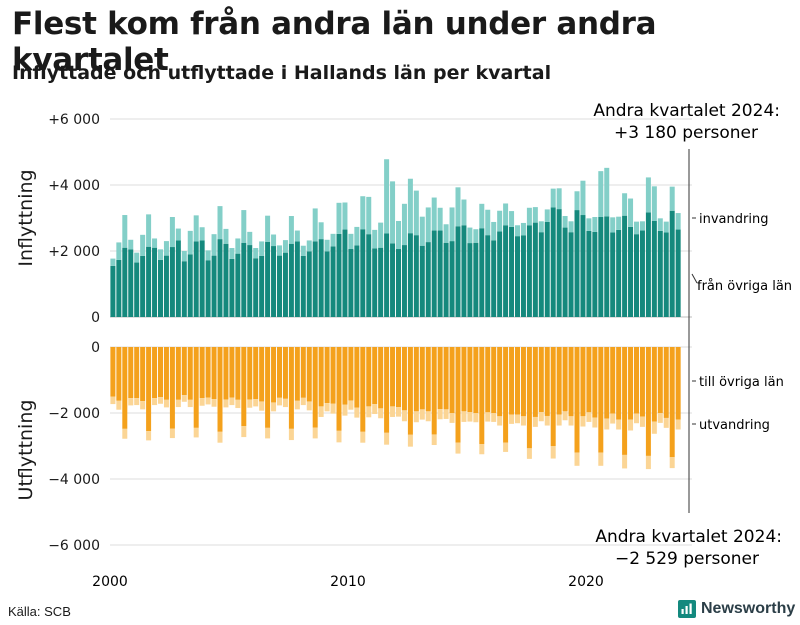 This screenshot has width=800, height=625. Describe the element at coordinates (744, 286) in the screenshot. I see `legend-fran-ovriga-lan: från övriga län` at that location.